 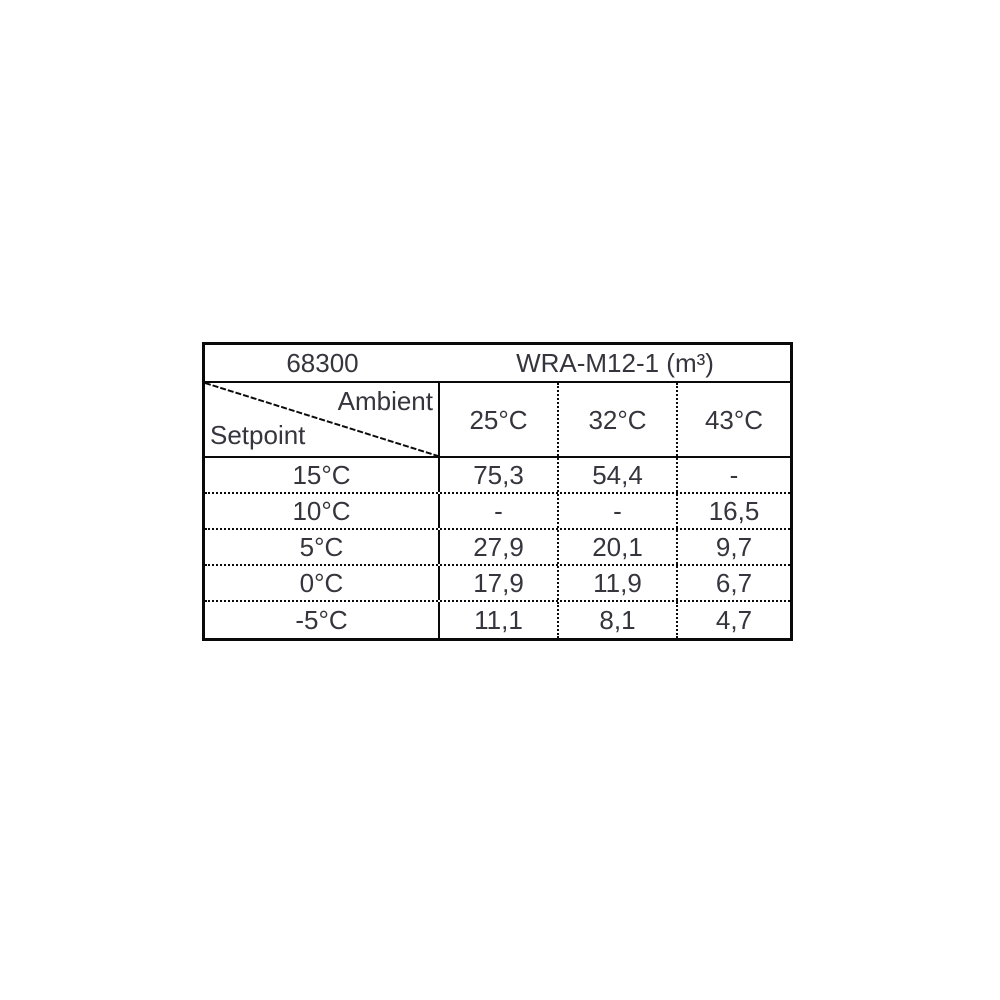 I want to click on setpoint-value: 15°C, so click(x=322, y=475).